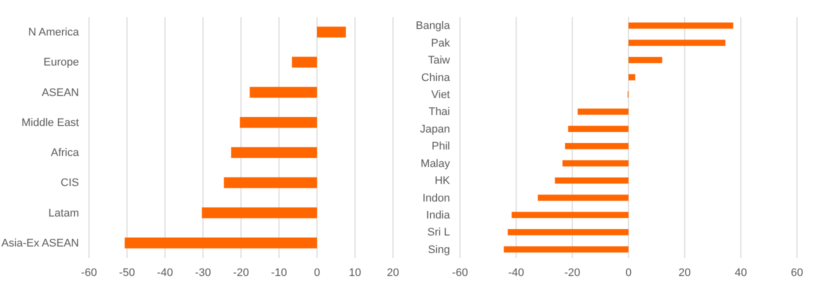 The height and width of the screenshot is (301, 823). What do you see at coordinates (439, 60) in the screenshot?
I see `y-tick-label: Taiw` at bounding box center [439, 60].